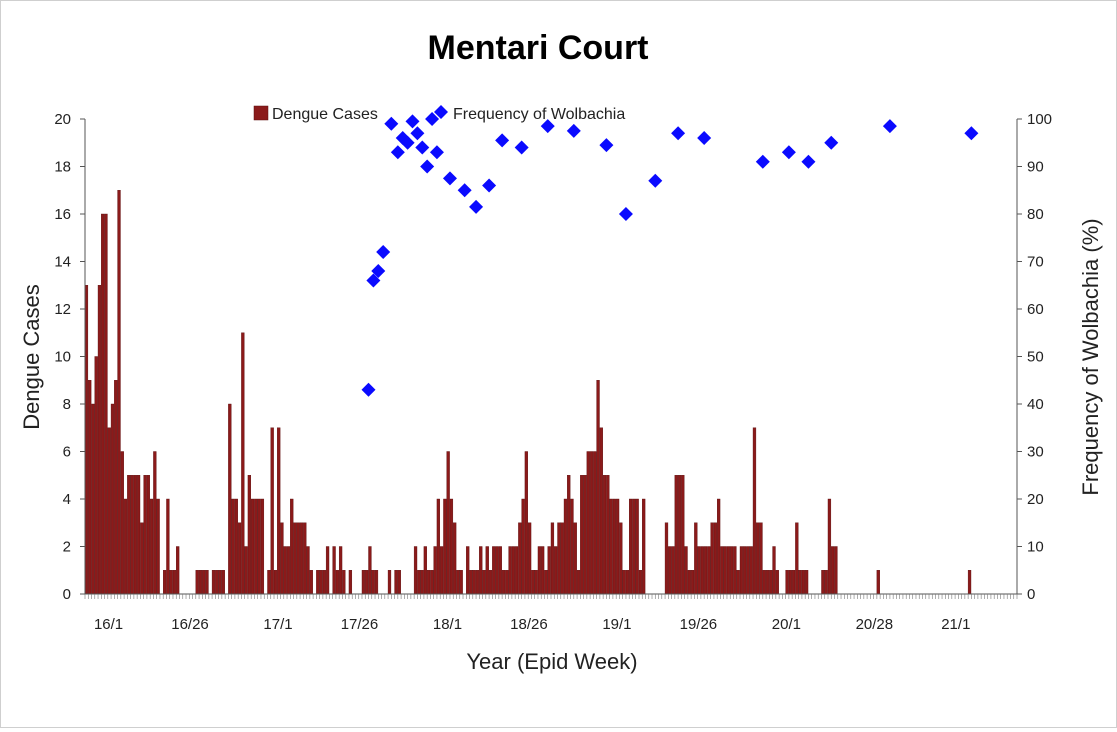 The width and height of the screenshot is (1117, 732). Describe the element at coordinates (538, 48) in the screenshot. I see `chart-title: Mentari Court` at that location.